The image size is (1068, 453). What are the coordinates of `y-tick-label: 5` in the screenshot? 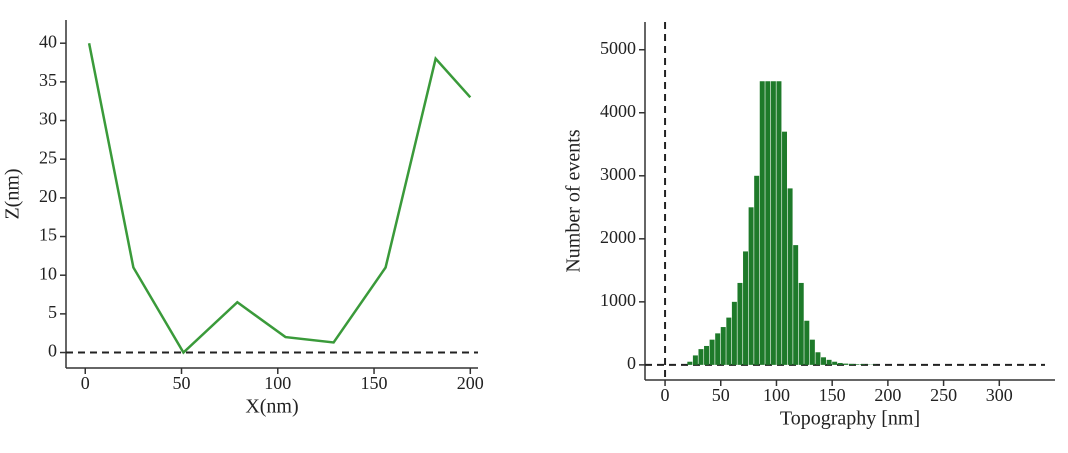 It's located at (52, 312).